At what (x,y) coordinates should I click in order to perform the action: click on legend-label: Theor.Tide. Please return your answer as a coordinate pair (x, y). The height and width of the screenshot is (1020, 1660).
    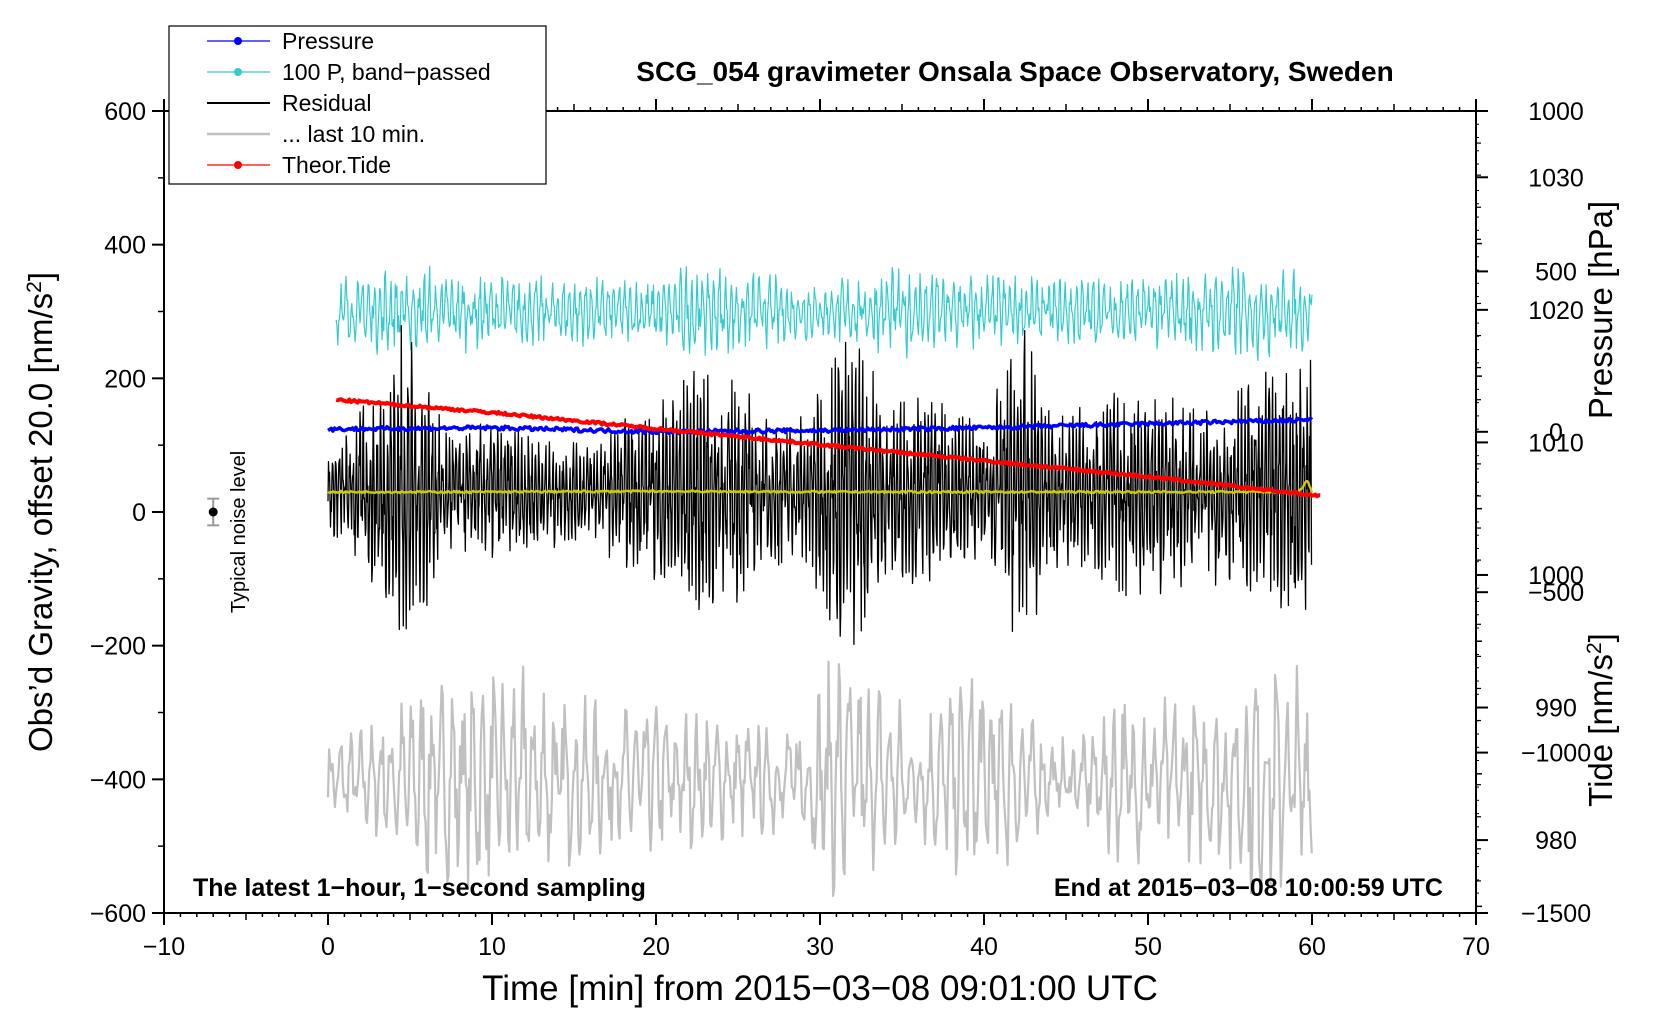
    Looking at the image, I should click on (336, 165).